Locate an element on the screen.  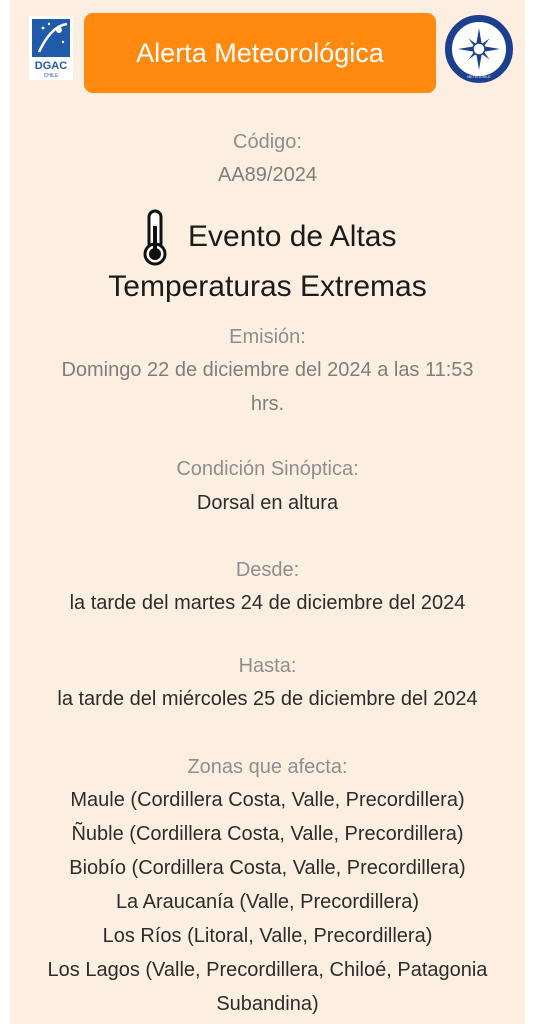
zone-item: La Araucanía (Valle, Precordillera) is located at coordinates (267, 902).